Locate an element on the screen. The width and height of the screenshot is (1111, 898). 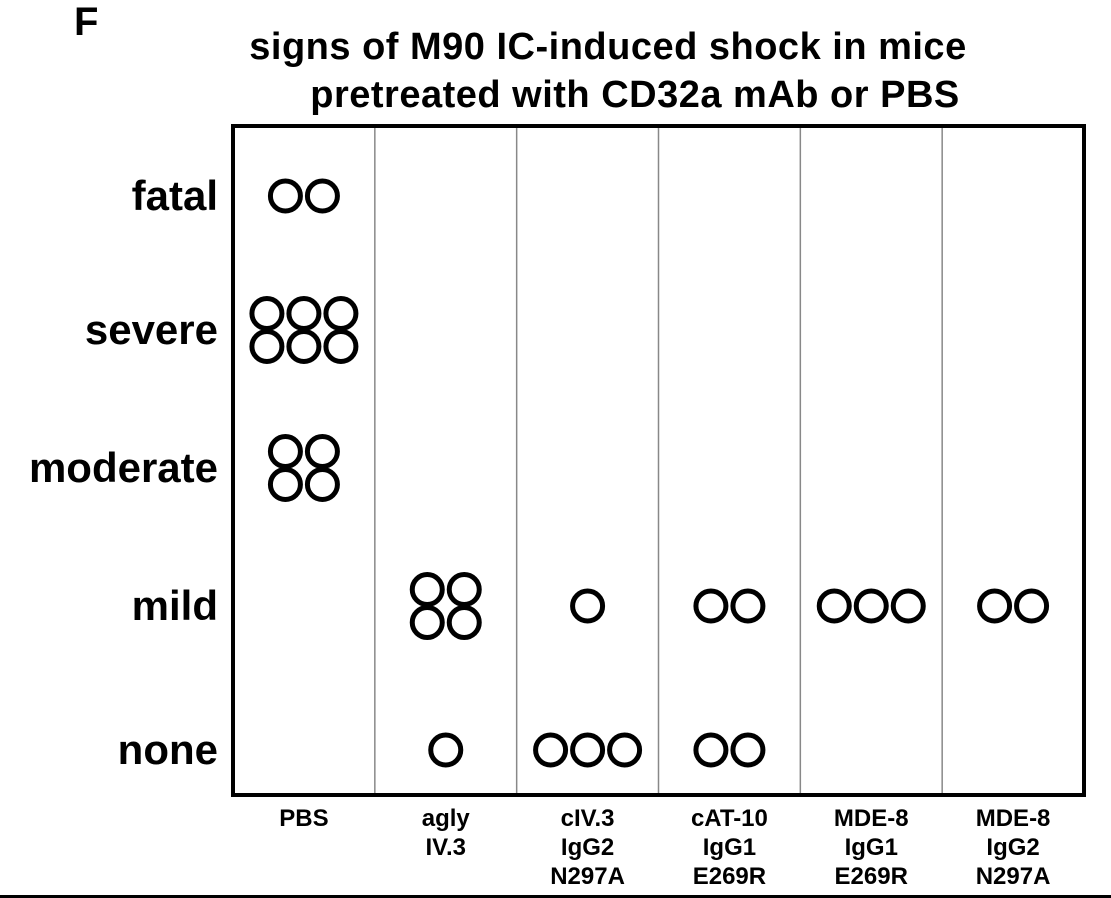
y-tick-label-moderate: moderate is located at coordinates (123, 467).